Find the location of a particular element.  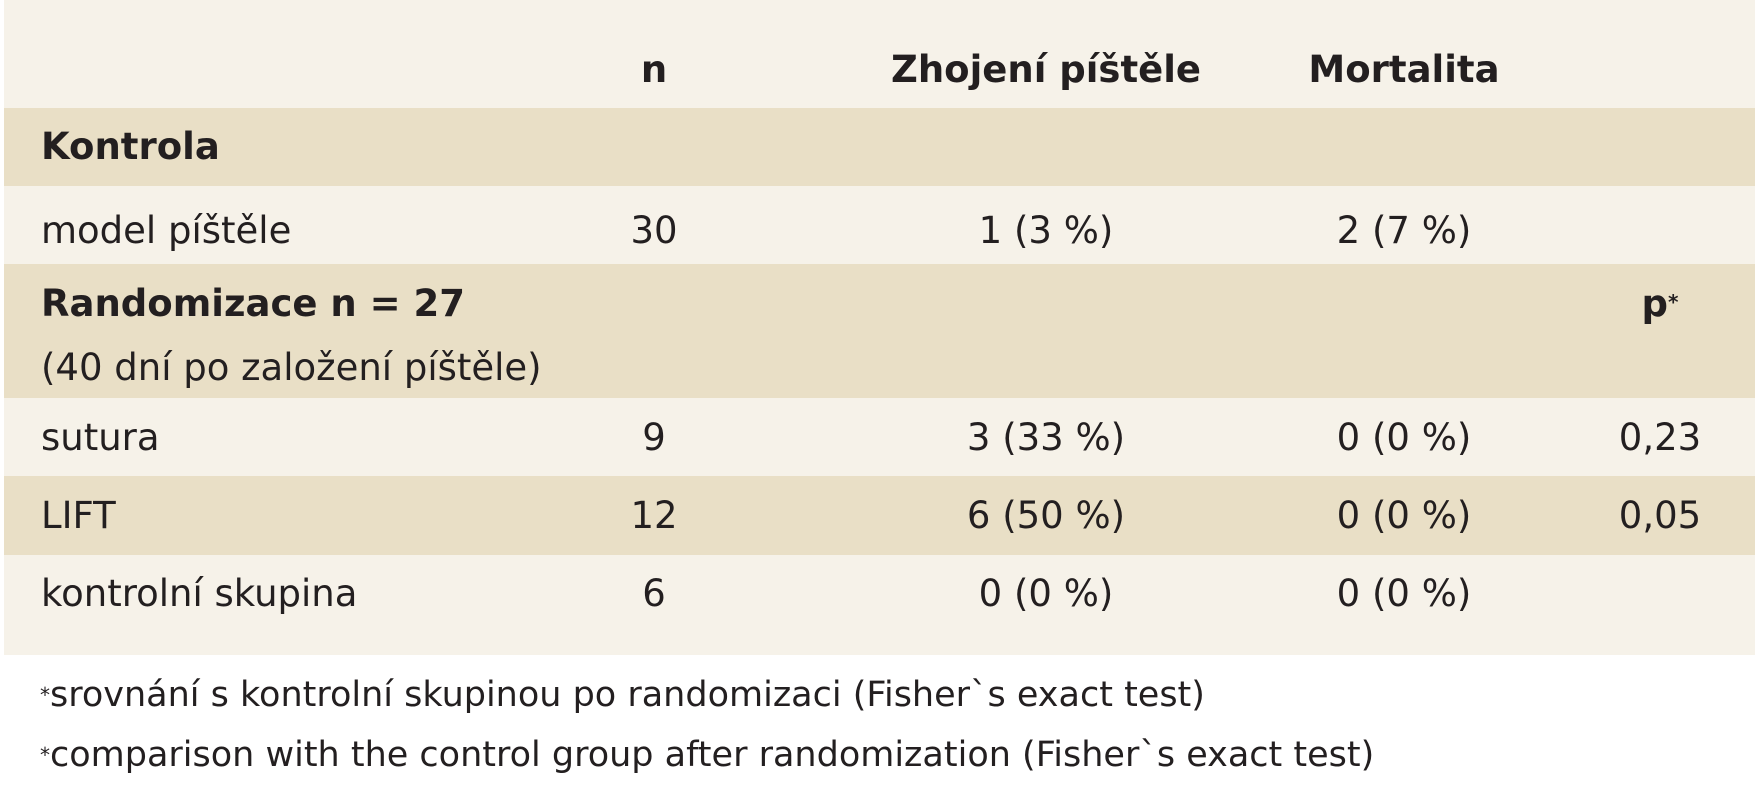

section-header-kontrola: Kontrola is located at coordinates (879, 147).